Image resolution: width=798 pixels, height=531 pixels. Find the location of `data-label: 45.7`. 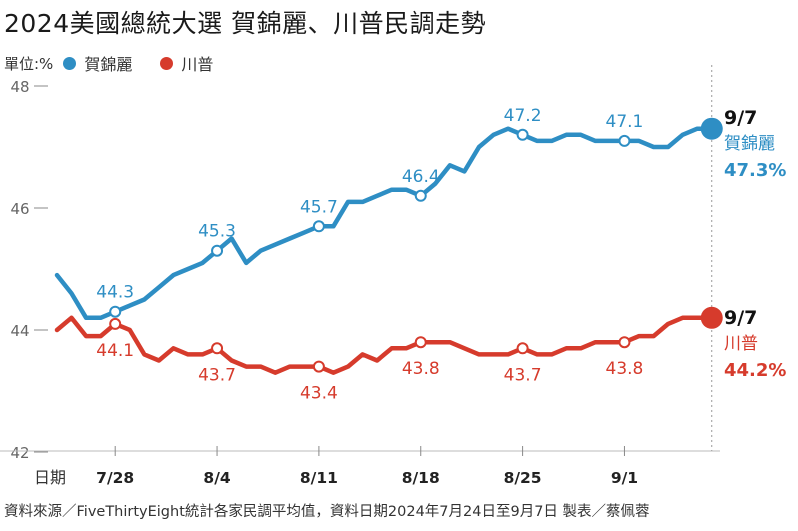

data-label: 45.7 is located at coordinates (319, 207).